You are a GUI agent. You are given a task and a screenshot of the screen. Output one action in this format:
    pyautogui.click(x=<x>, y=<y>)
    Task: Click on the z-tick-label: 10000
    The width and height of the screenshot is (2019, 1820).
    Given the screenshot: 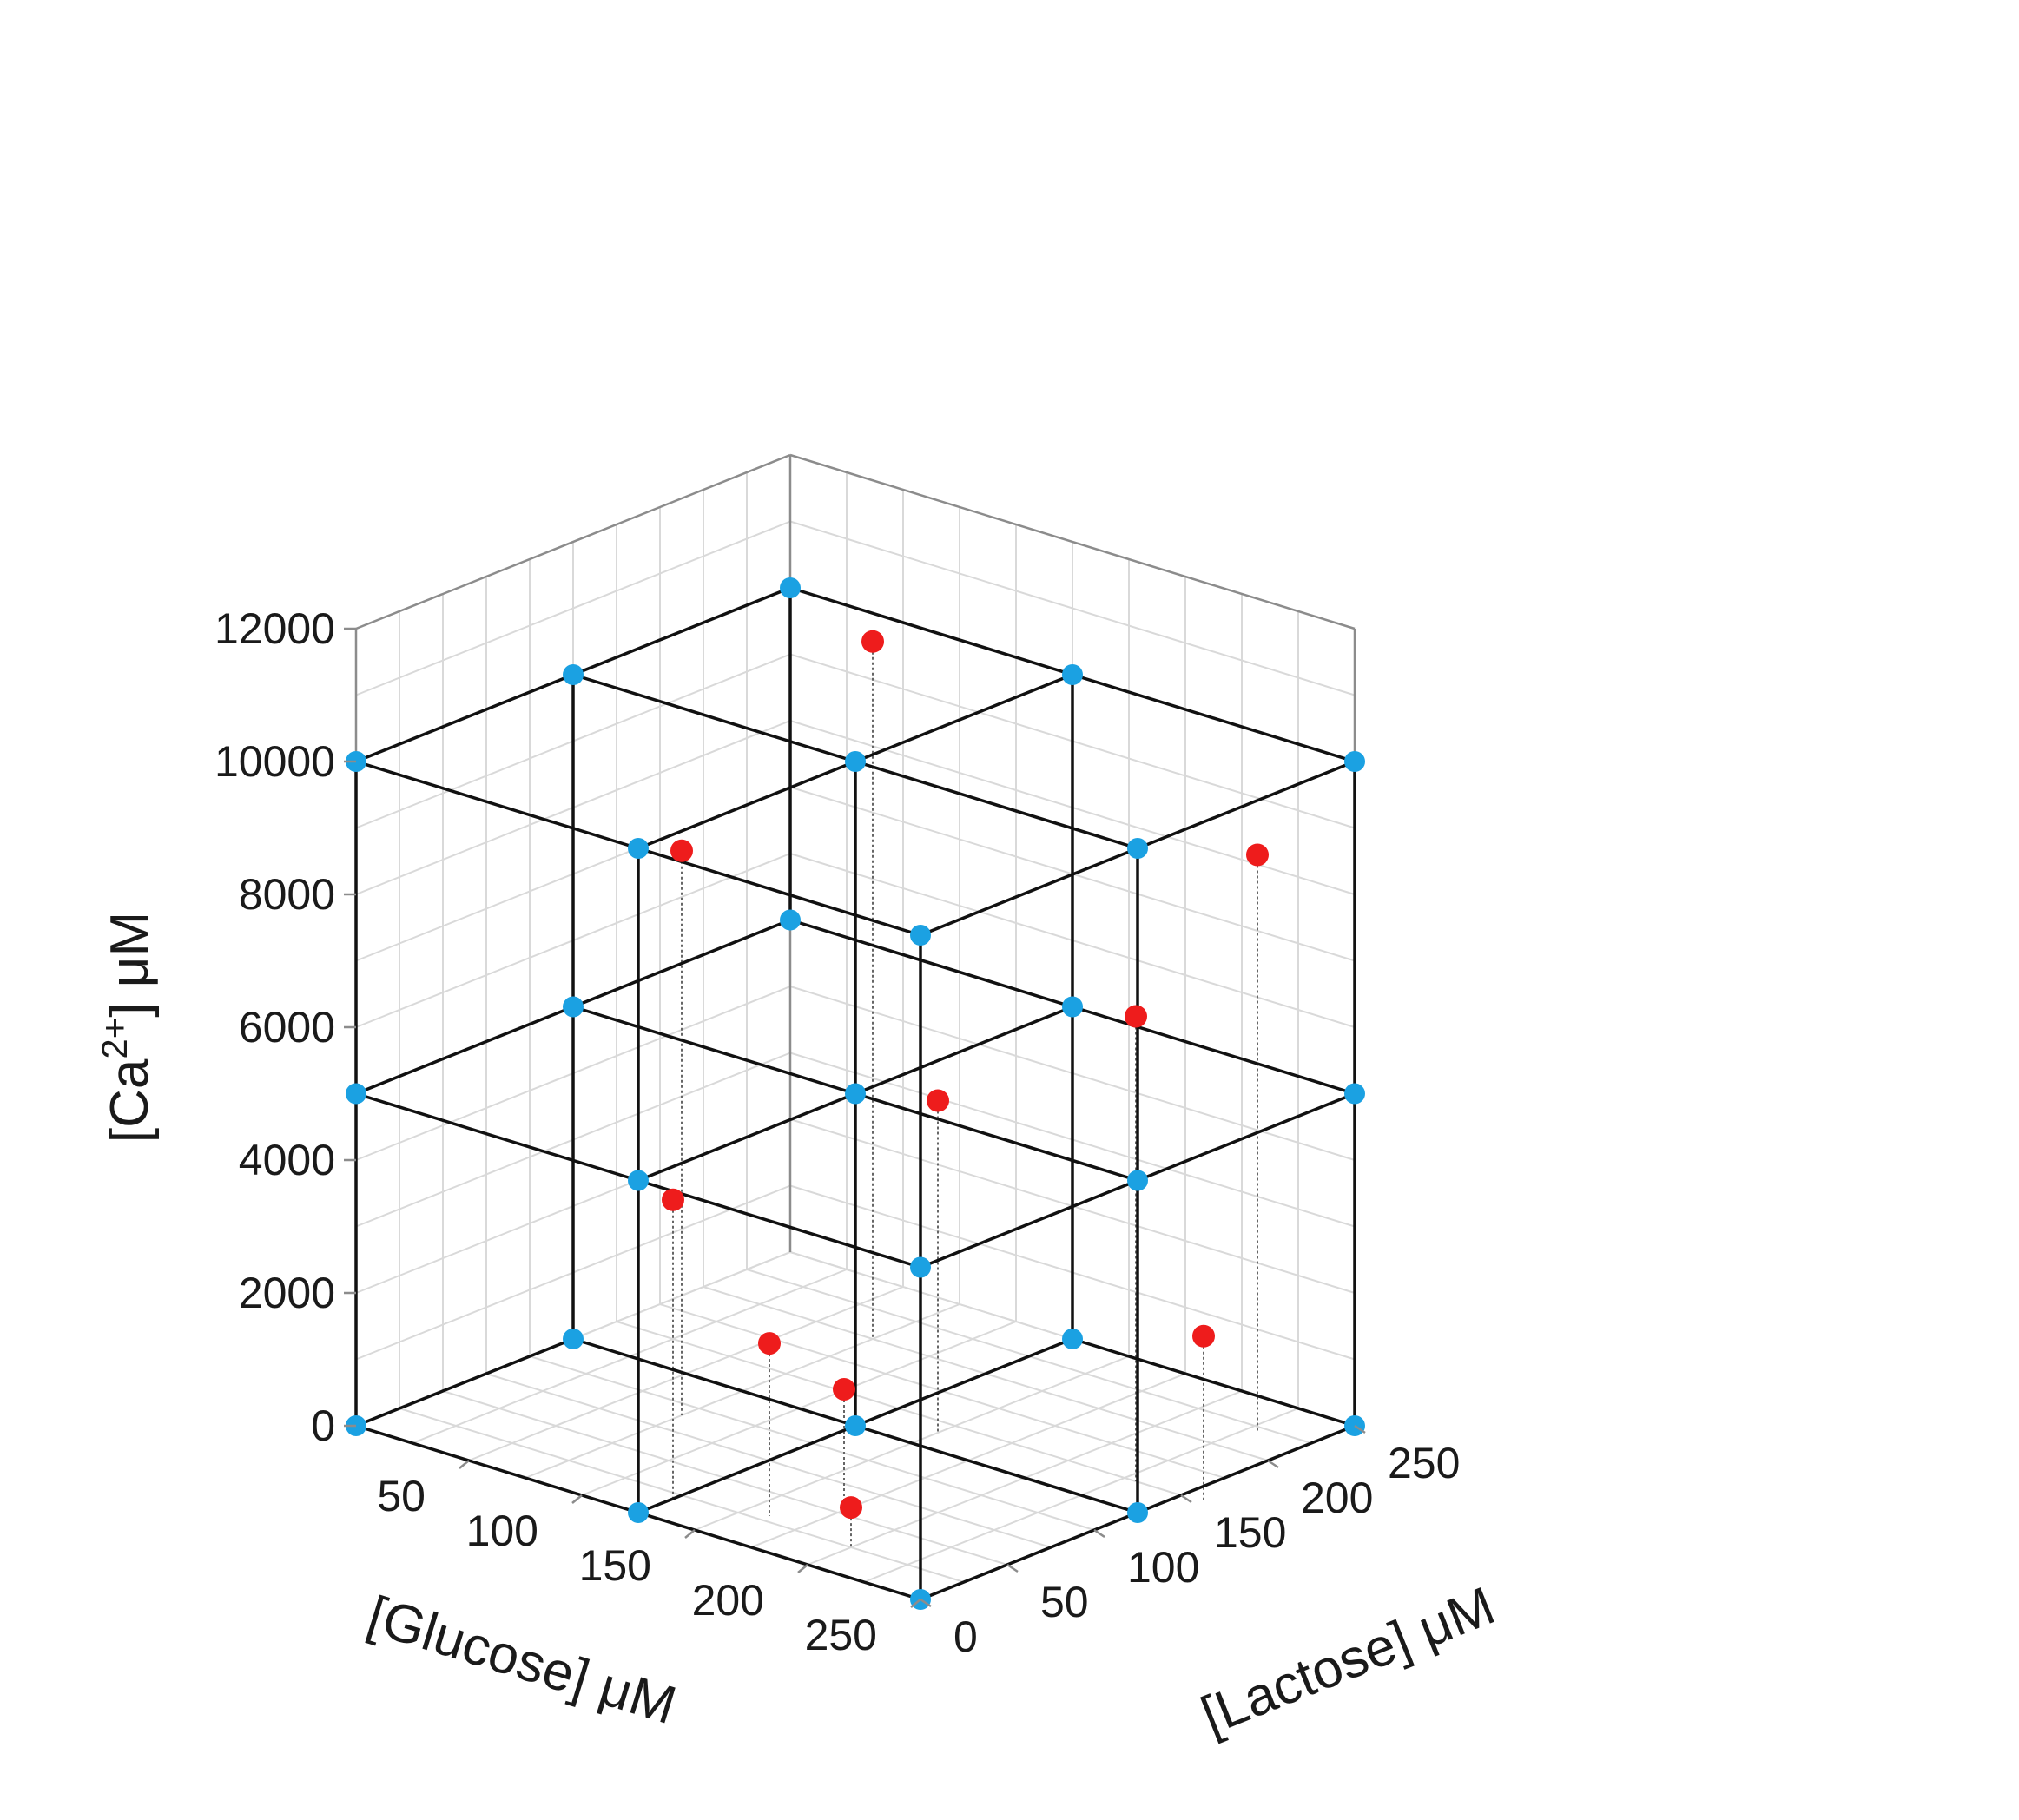 What is the action you would take?
    pyautogui.click(x=274, y=761)
    